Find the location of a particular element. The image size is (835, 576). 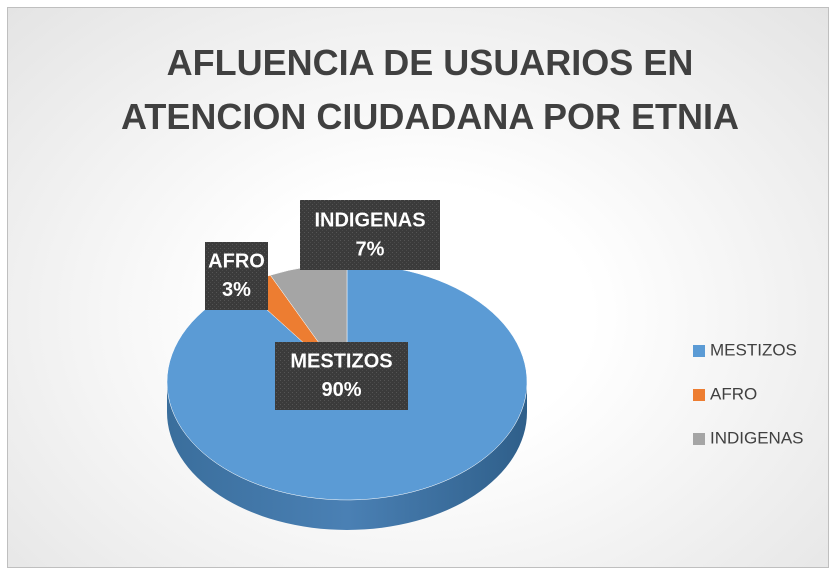

pie-side is located at coordinates (347, 456).